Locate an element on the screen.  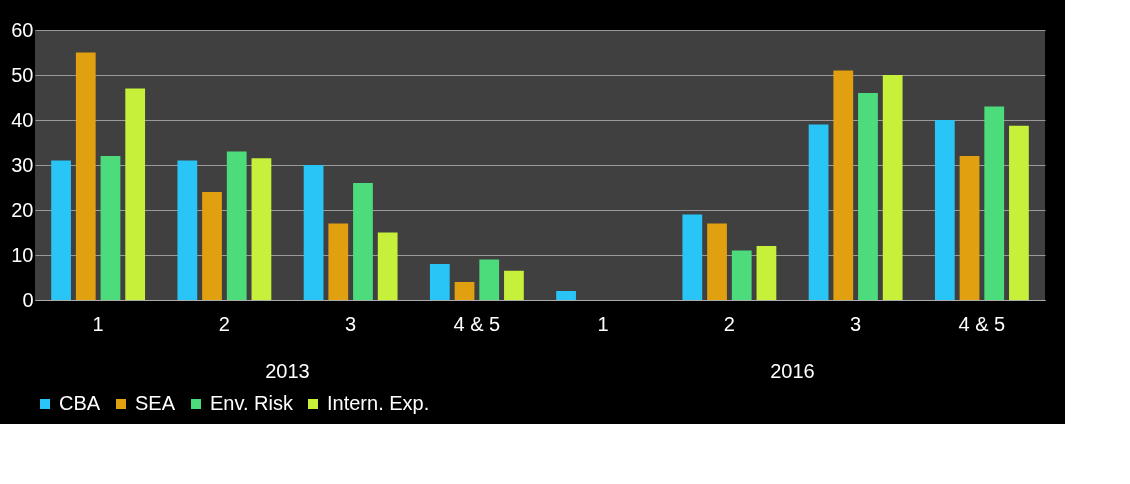
legend-label: CBA is located at coordinates (80, 403).